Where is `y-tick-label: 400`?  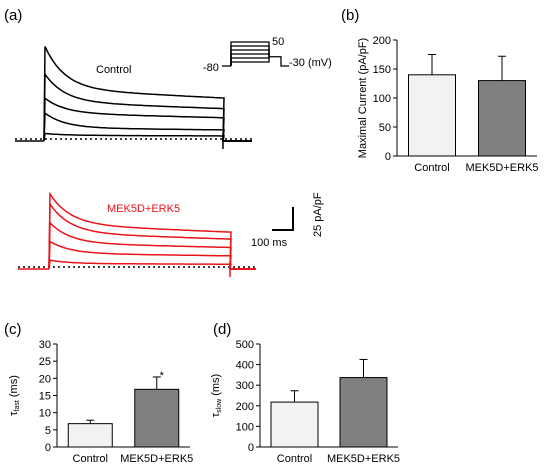
y-tick-label: 400 is located at coordinates (245, 366).